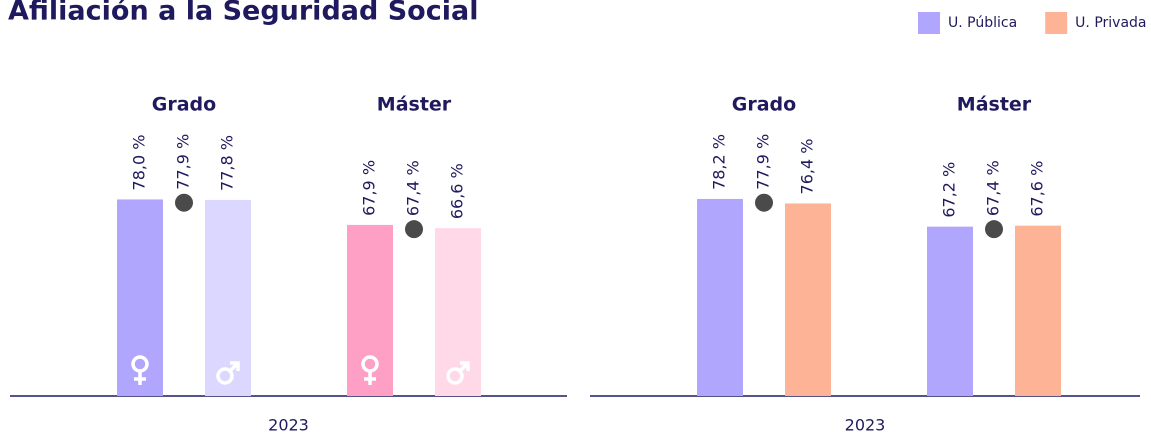 This screenshot has height=432, width=1151. What do you see at coordinates (807, 167) in the screenshot?
I see `value-label: 76,4 %` at bounding box center [807, 167].